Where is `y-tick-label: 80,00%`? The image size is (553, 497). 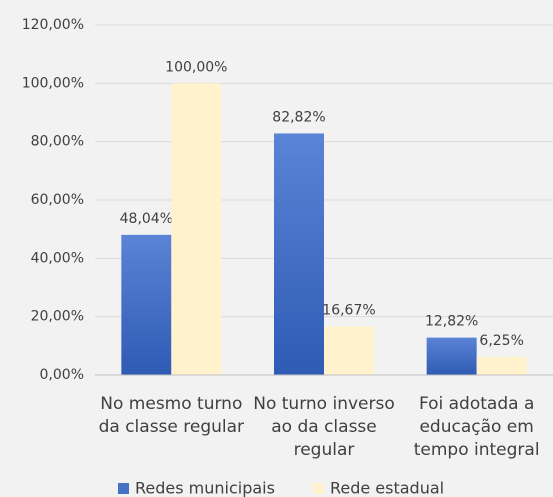 y-tick-label: 80,00% is located at coordinates (57, 142).